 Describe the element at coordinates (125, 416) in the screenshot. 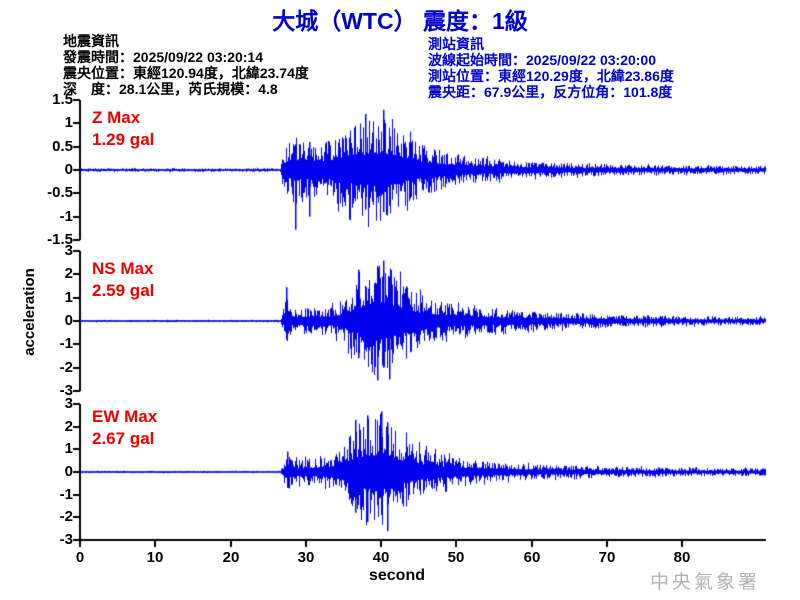

I see `ew-max-name: EW Max` at that location.